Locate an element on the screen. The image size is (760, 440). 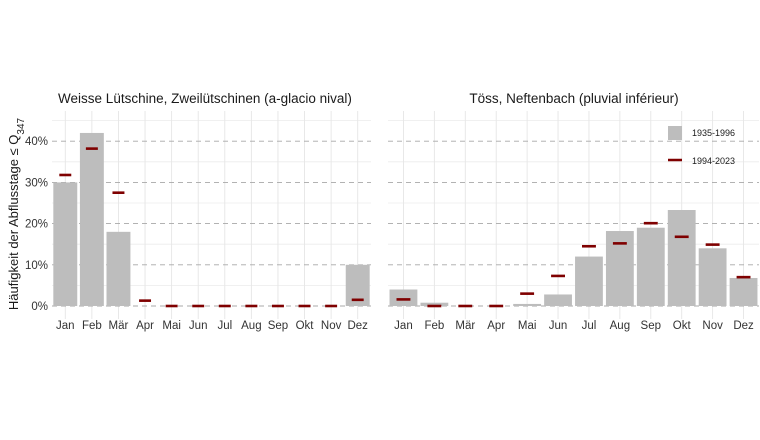
panel-title-right: Töss, Neftenbach (pluvial inférieur) is located at coordinates (573, 98).